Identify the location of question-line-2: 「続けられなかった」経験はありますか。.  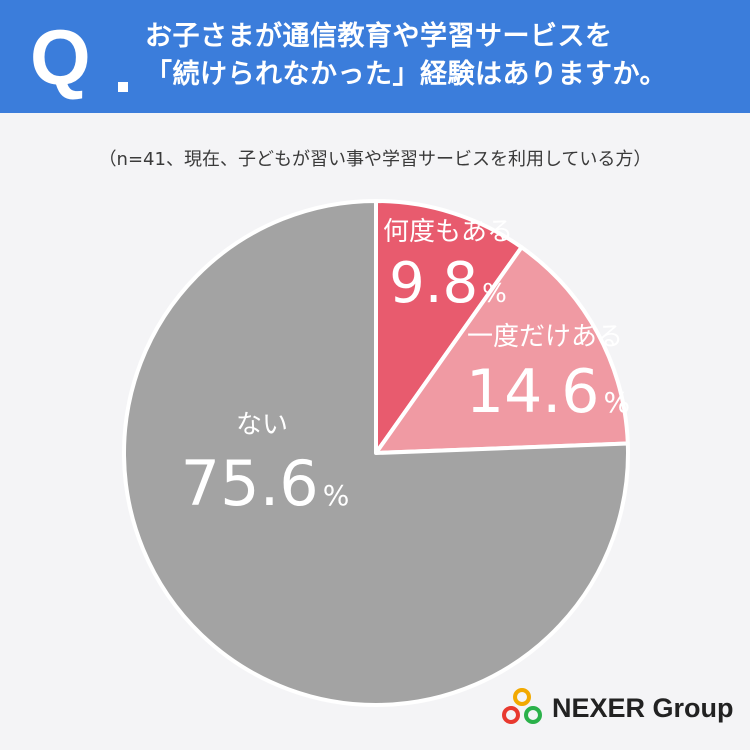
(406, 74).